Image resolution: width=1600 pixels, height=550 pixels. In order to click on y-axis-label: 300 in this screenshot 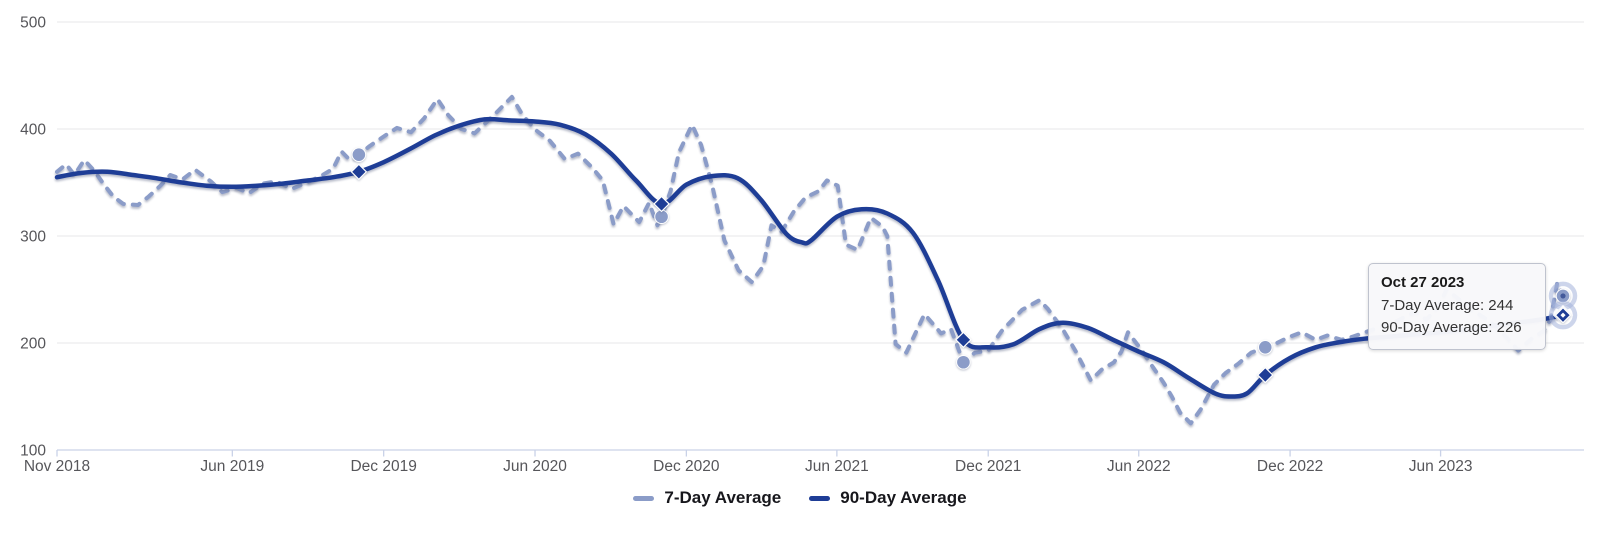, I will do `click(33, 237)`.